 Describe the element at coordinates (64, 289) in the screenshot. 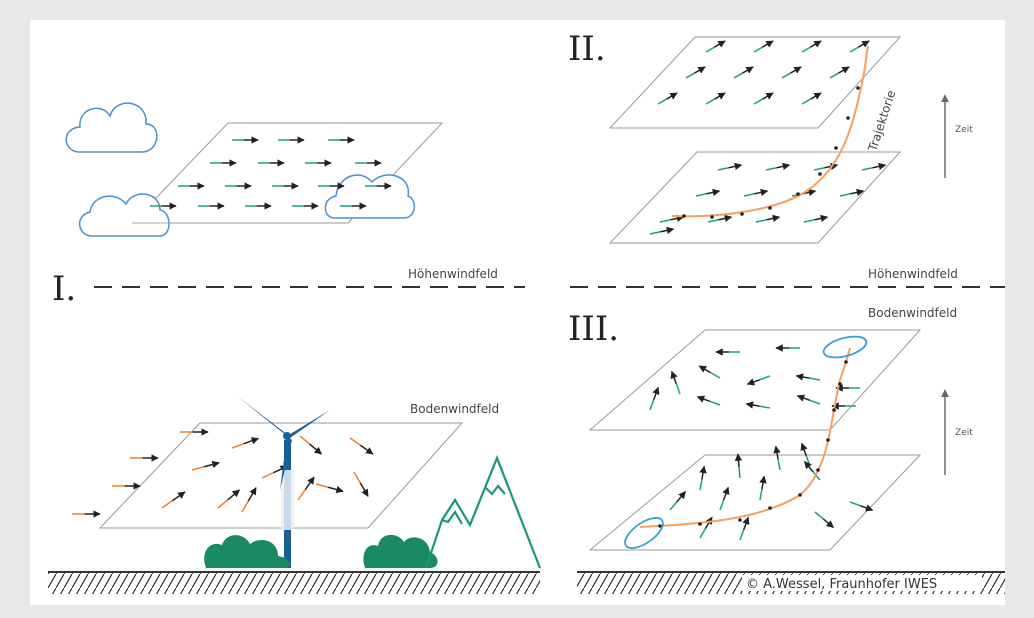

I see `section-label-i: I.` at that location.